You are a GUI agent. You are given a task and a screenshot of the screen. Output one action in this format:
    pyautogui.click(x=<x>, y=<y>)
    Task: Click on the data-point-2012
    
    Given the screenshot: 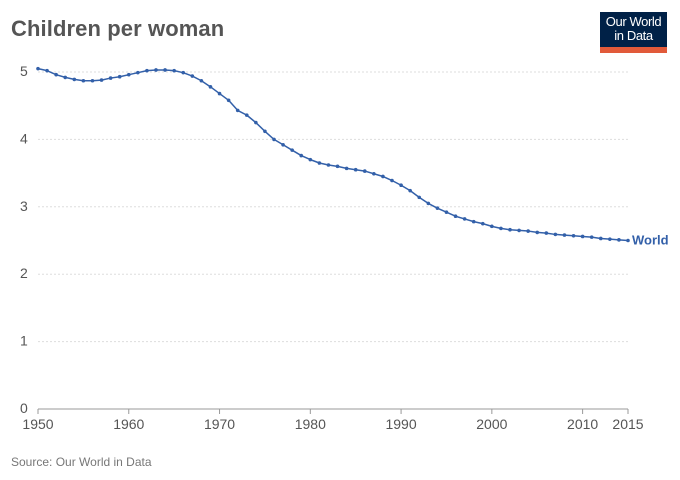 What is the action you would take?
    pyautogui.click(x=600, y=238)
    